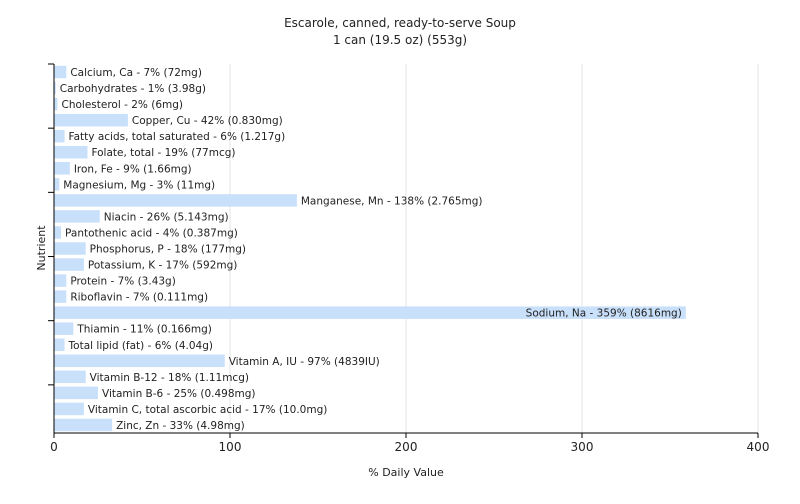 The width and height of the screenshot is (800, 504). I want to click on bar-label: Riboflavin - 7% (0.111mg), so click(139, 298).